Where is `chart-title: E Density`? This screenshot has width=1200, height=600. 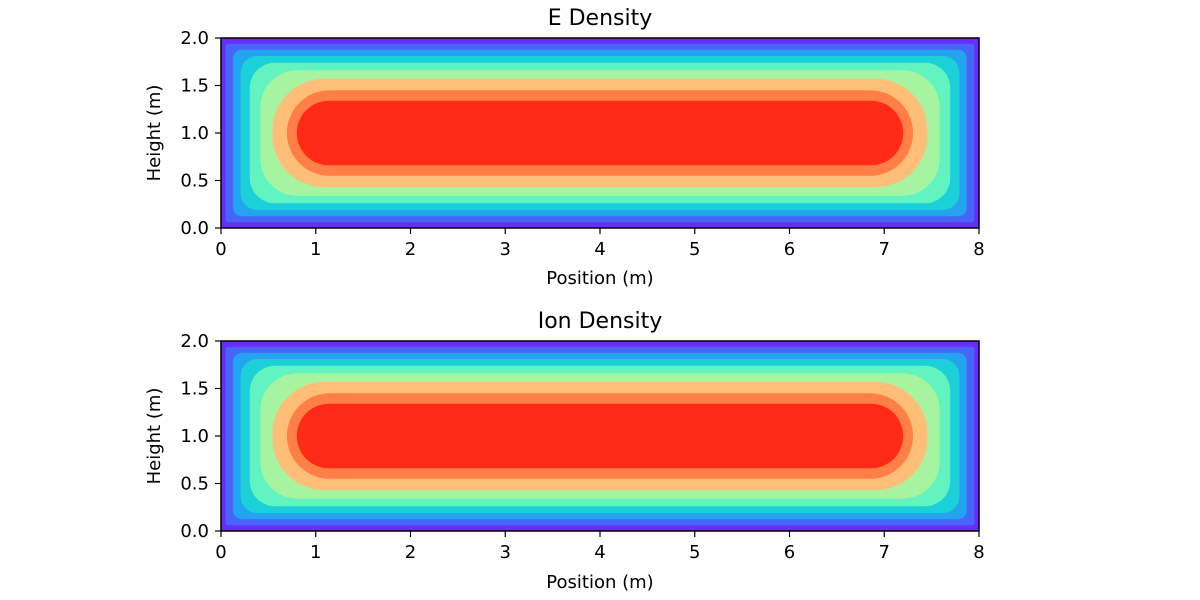 chart-title: E Density is located at coordinates (600, 18).